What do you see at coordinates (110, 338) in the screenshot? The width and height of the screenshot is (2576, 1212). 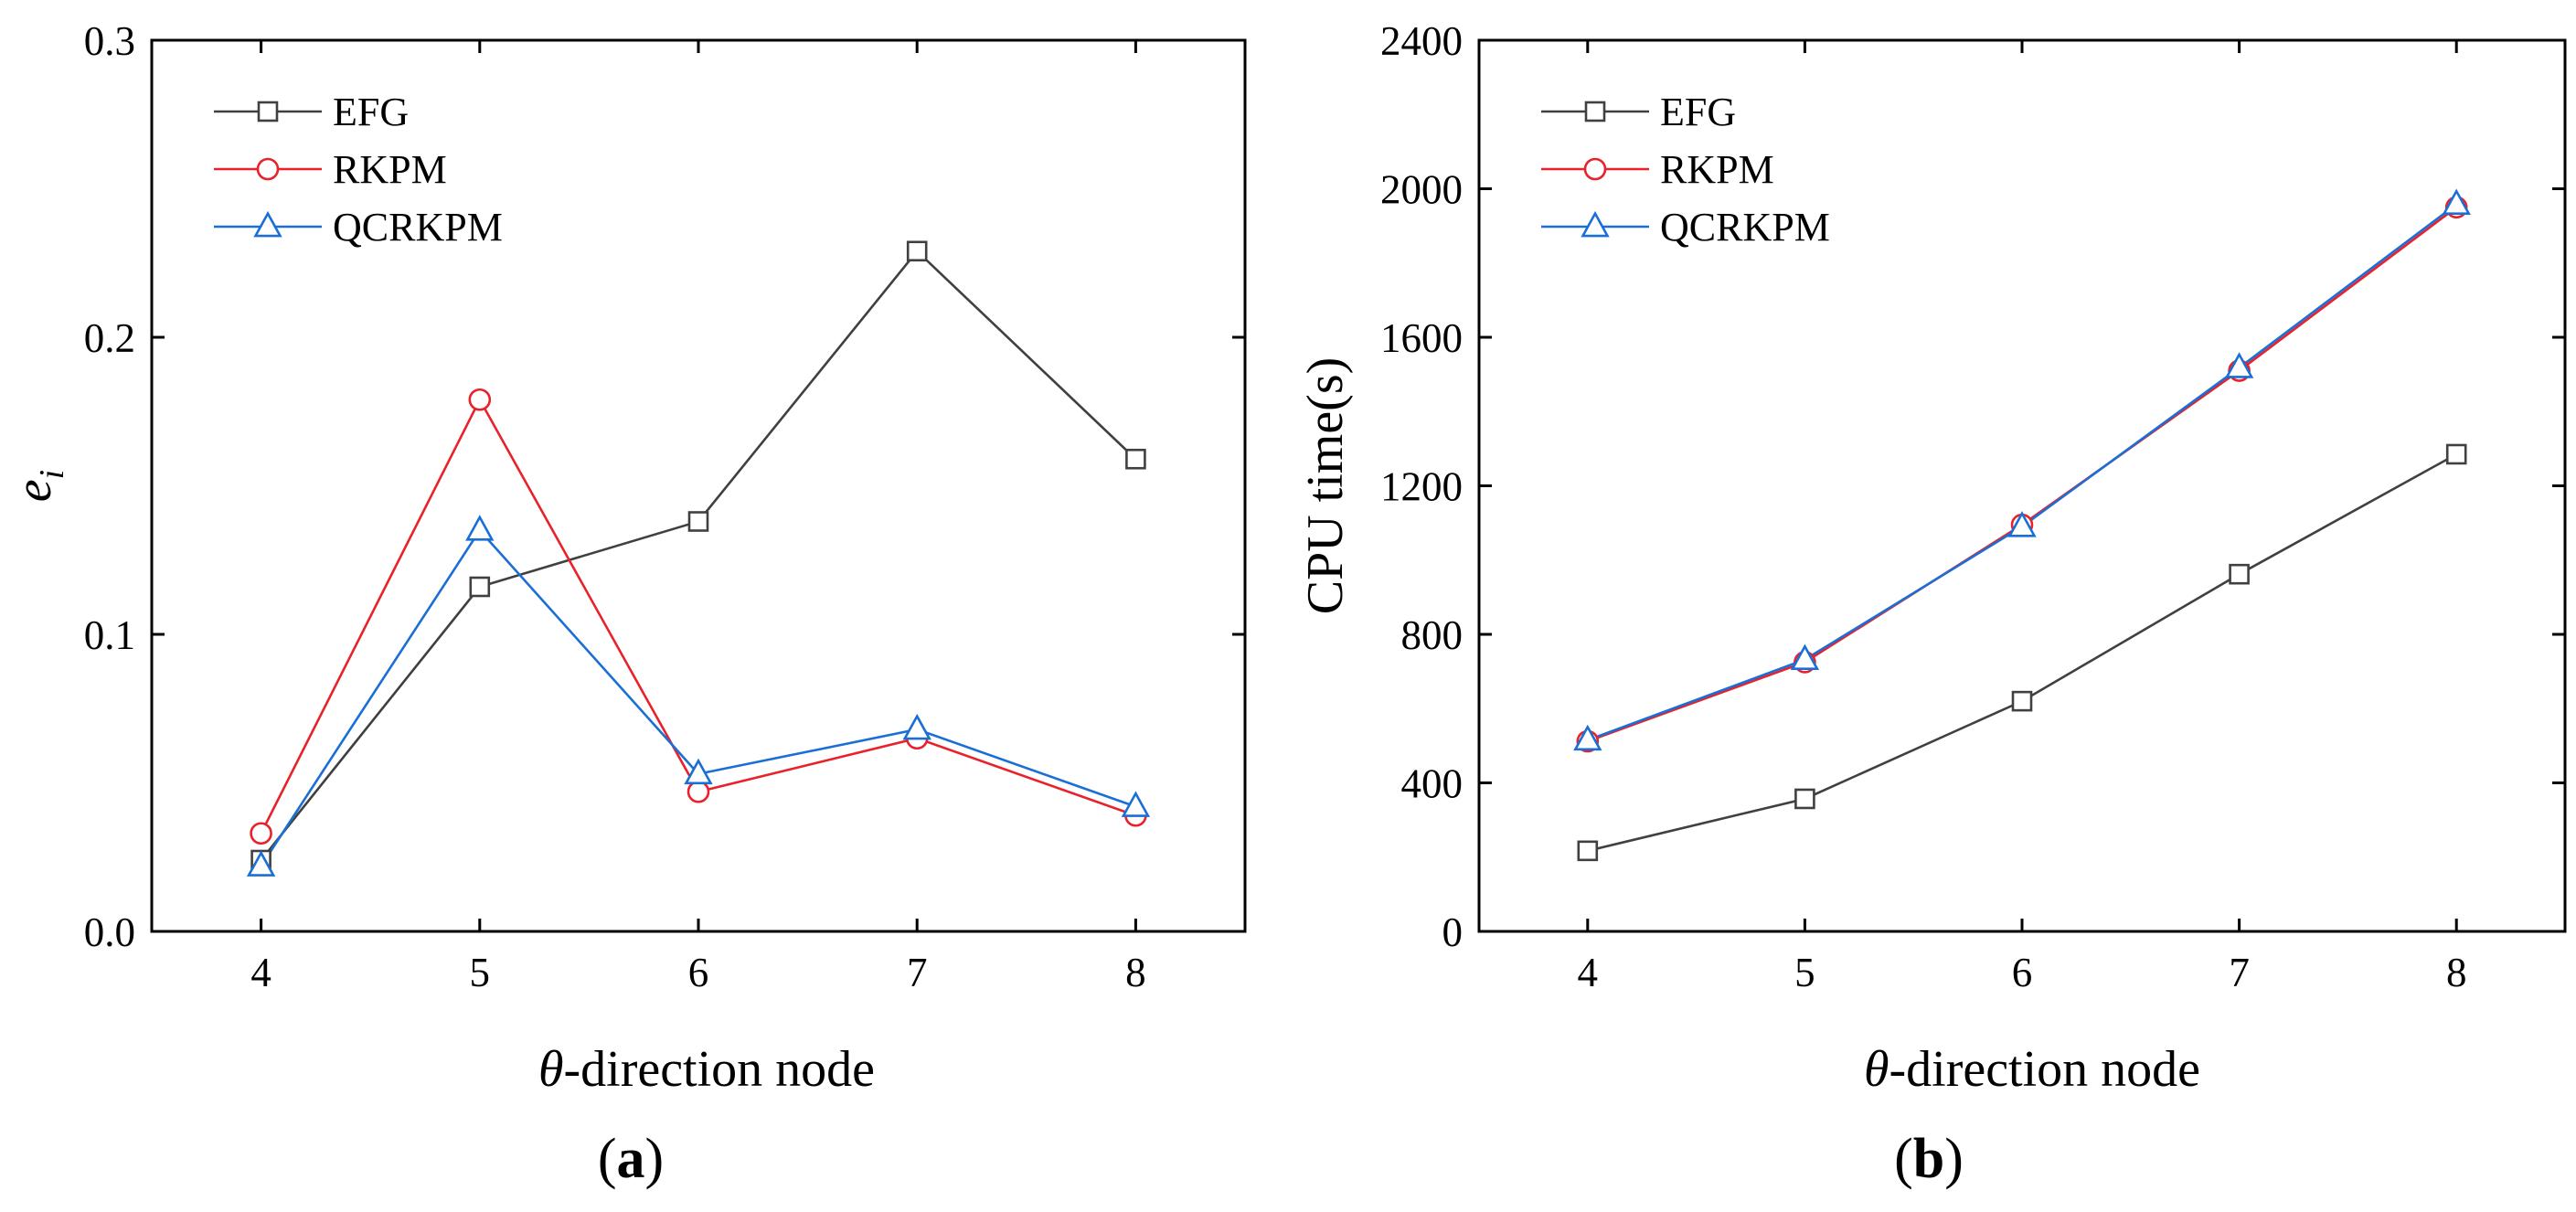 I see `y-tick-label: 0.2` at bounding box center [110, 338].